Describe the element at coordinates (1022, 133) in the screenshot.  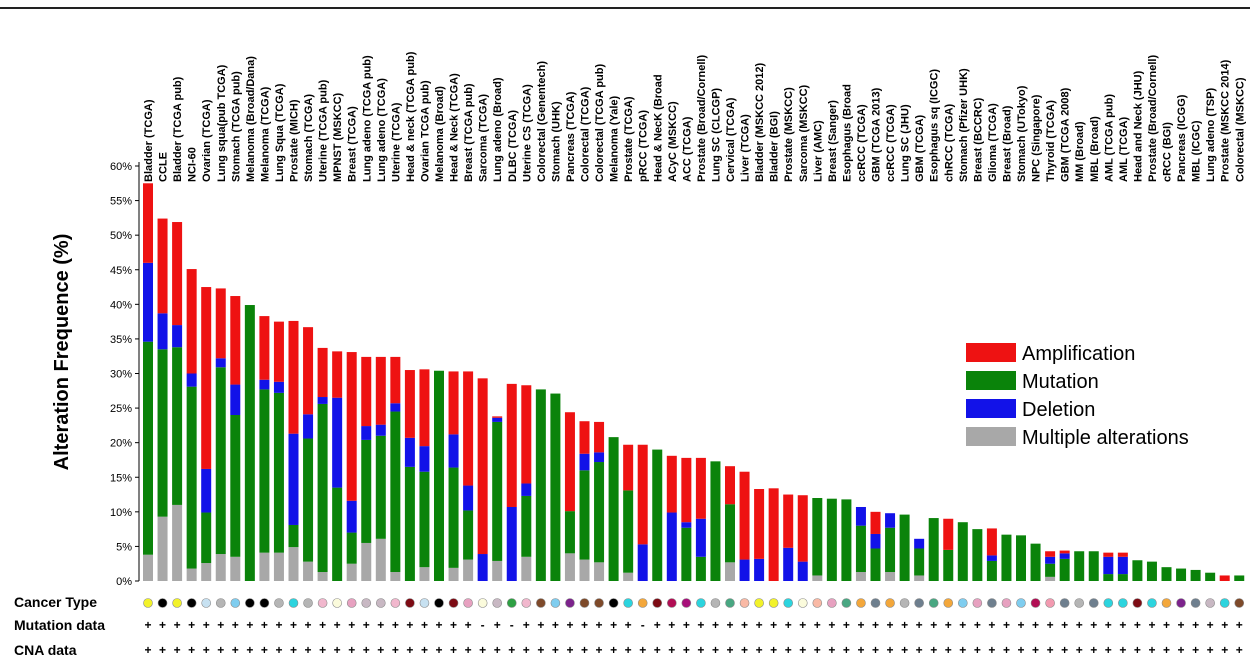
I see `category-label: Stomach (UTokyo)` at that location.